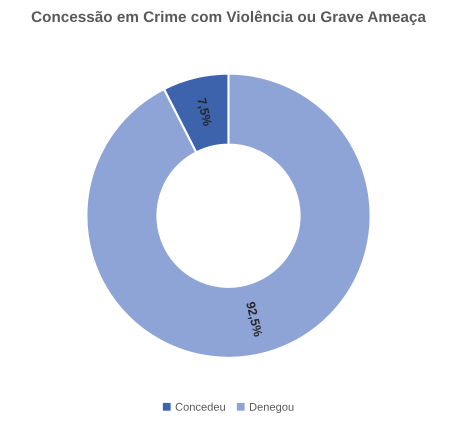  I want to click on data-label: 7,5%, so click(203, 112).